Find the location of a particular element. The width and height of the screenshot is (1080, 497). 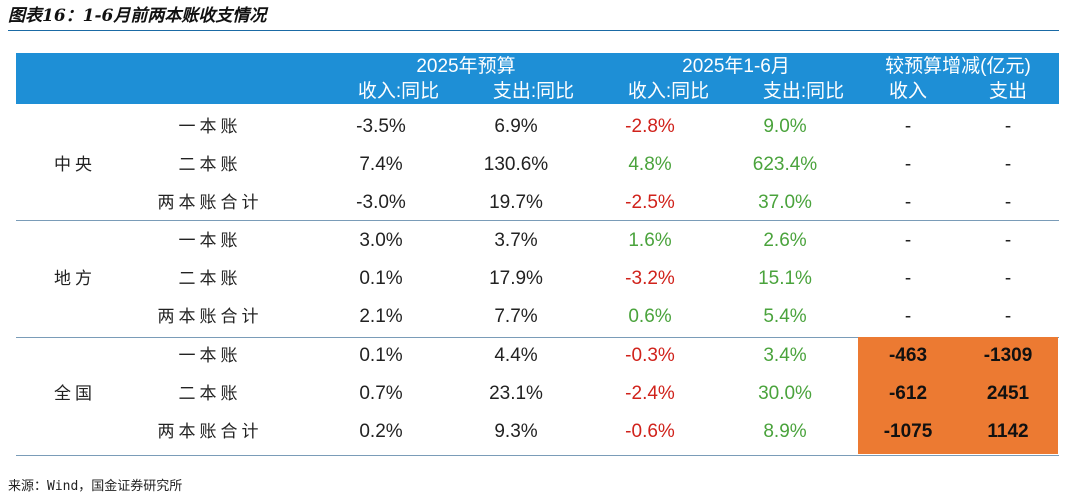

actual-revenue-cell: -2.4% is located at coordinates (650, 393).